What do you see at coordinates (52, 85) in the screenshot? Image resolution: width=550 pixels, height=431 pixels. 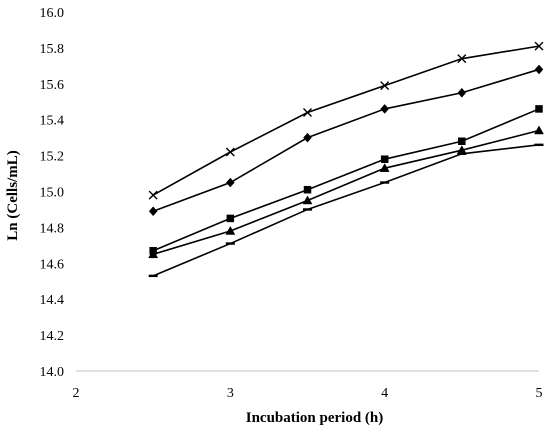 I see `y-tick-label: 15.6` at bounding box center [52, 85].